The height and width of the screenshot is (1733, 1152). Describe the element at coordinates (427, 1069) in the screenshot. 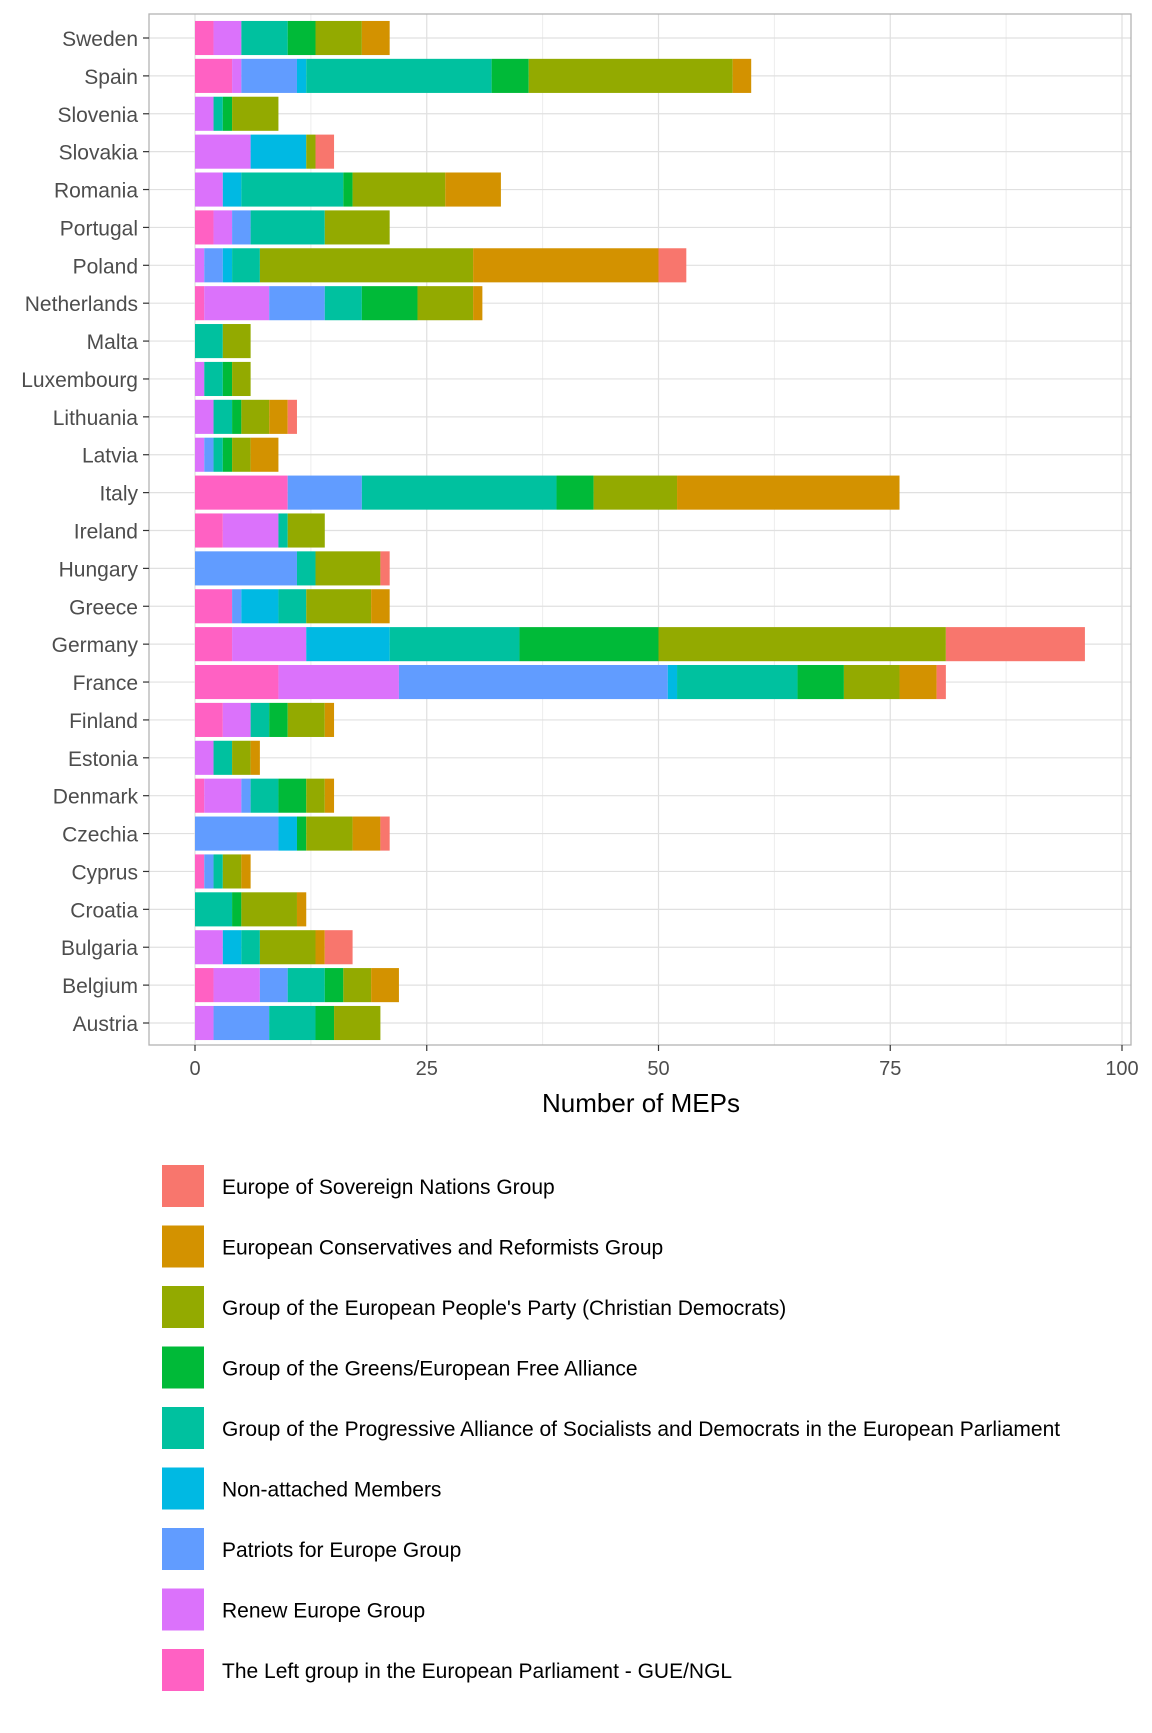

I see `x-tick-label: 25` at that location.